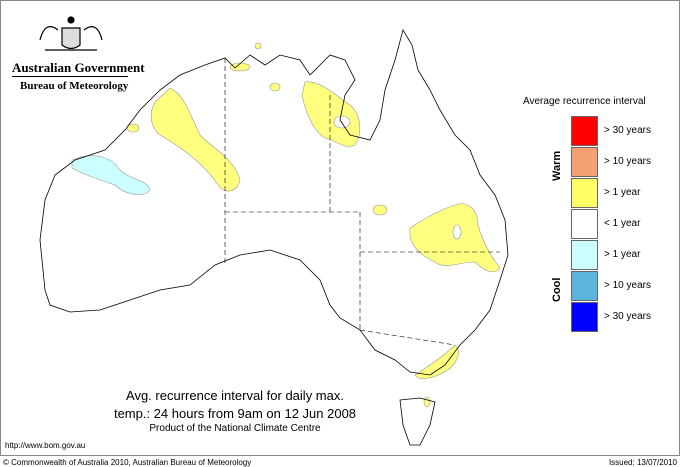 The width and height of the screenshot is (680, 467). What do you see at coordinates (235, 395) in the screenshot?
I see `map-title-line1: Avg. recurrence interval for daily max.` at bounding box center [235, 395].